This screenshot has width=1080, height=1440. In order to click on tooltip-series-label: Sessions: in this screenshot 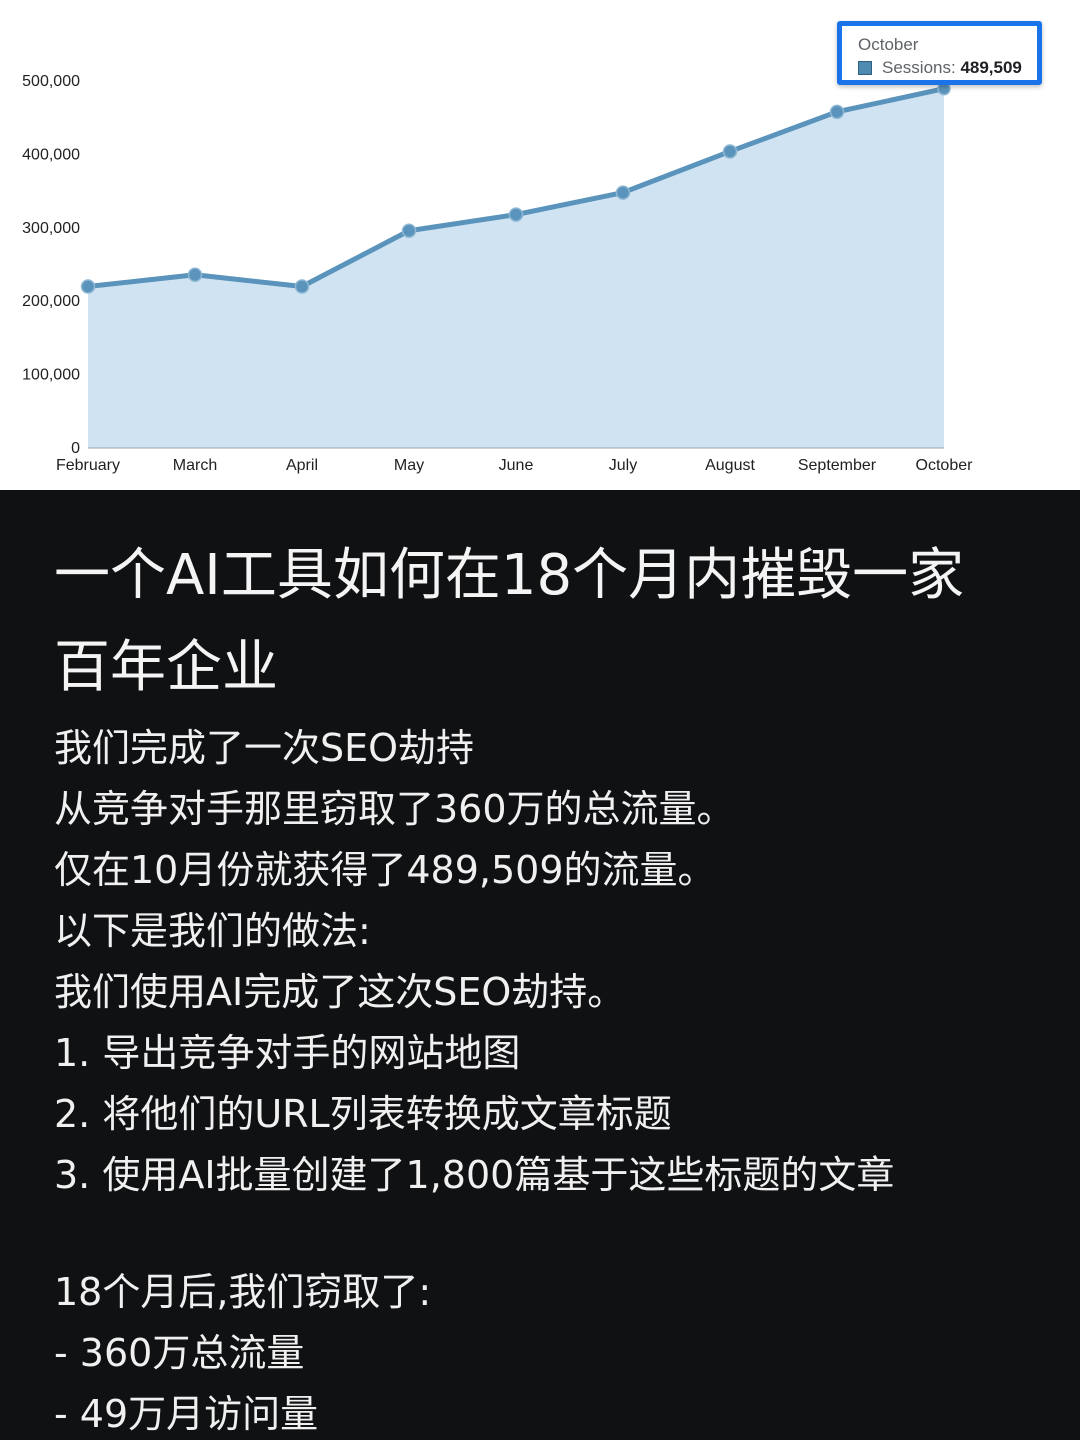, I will do `click(919, 67)`.